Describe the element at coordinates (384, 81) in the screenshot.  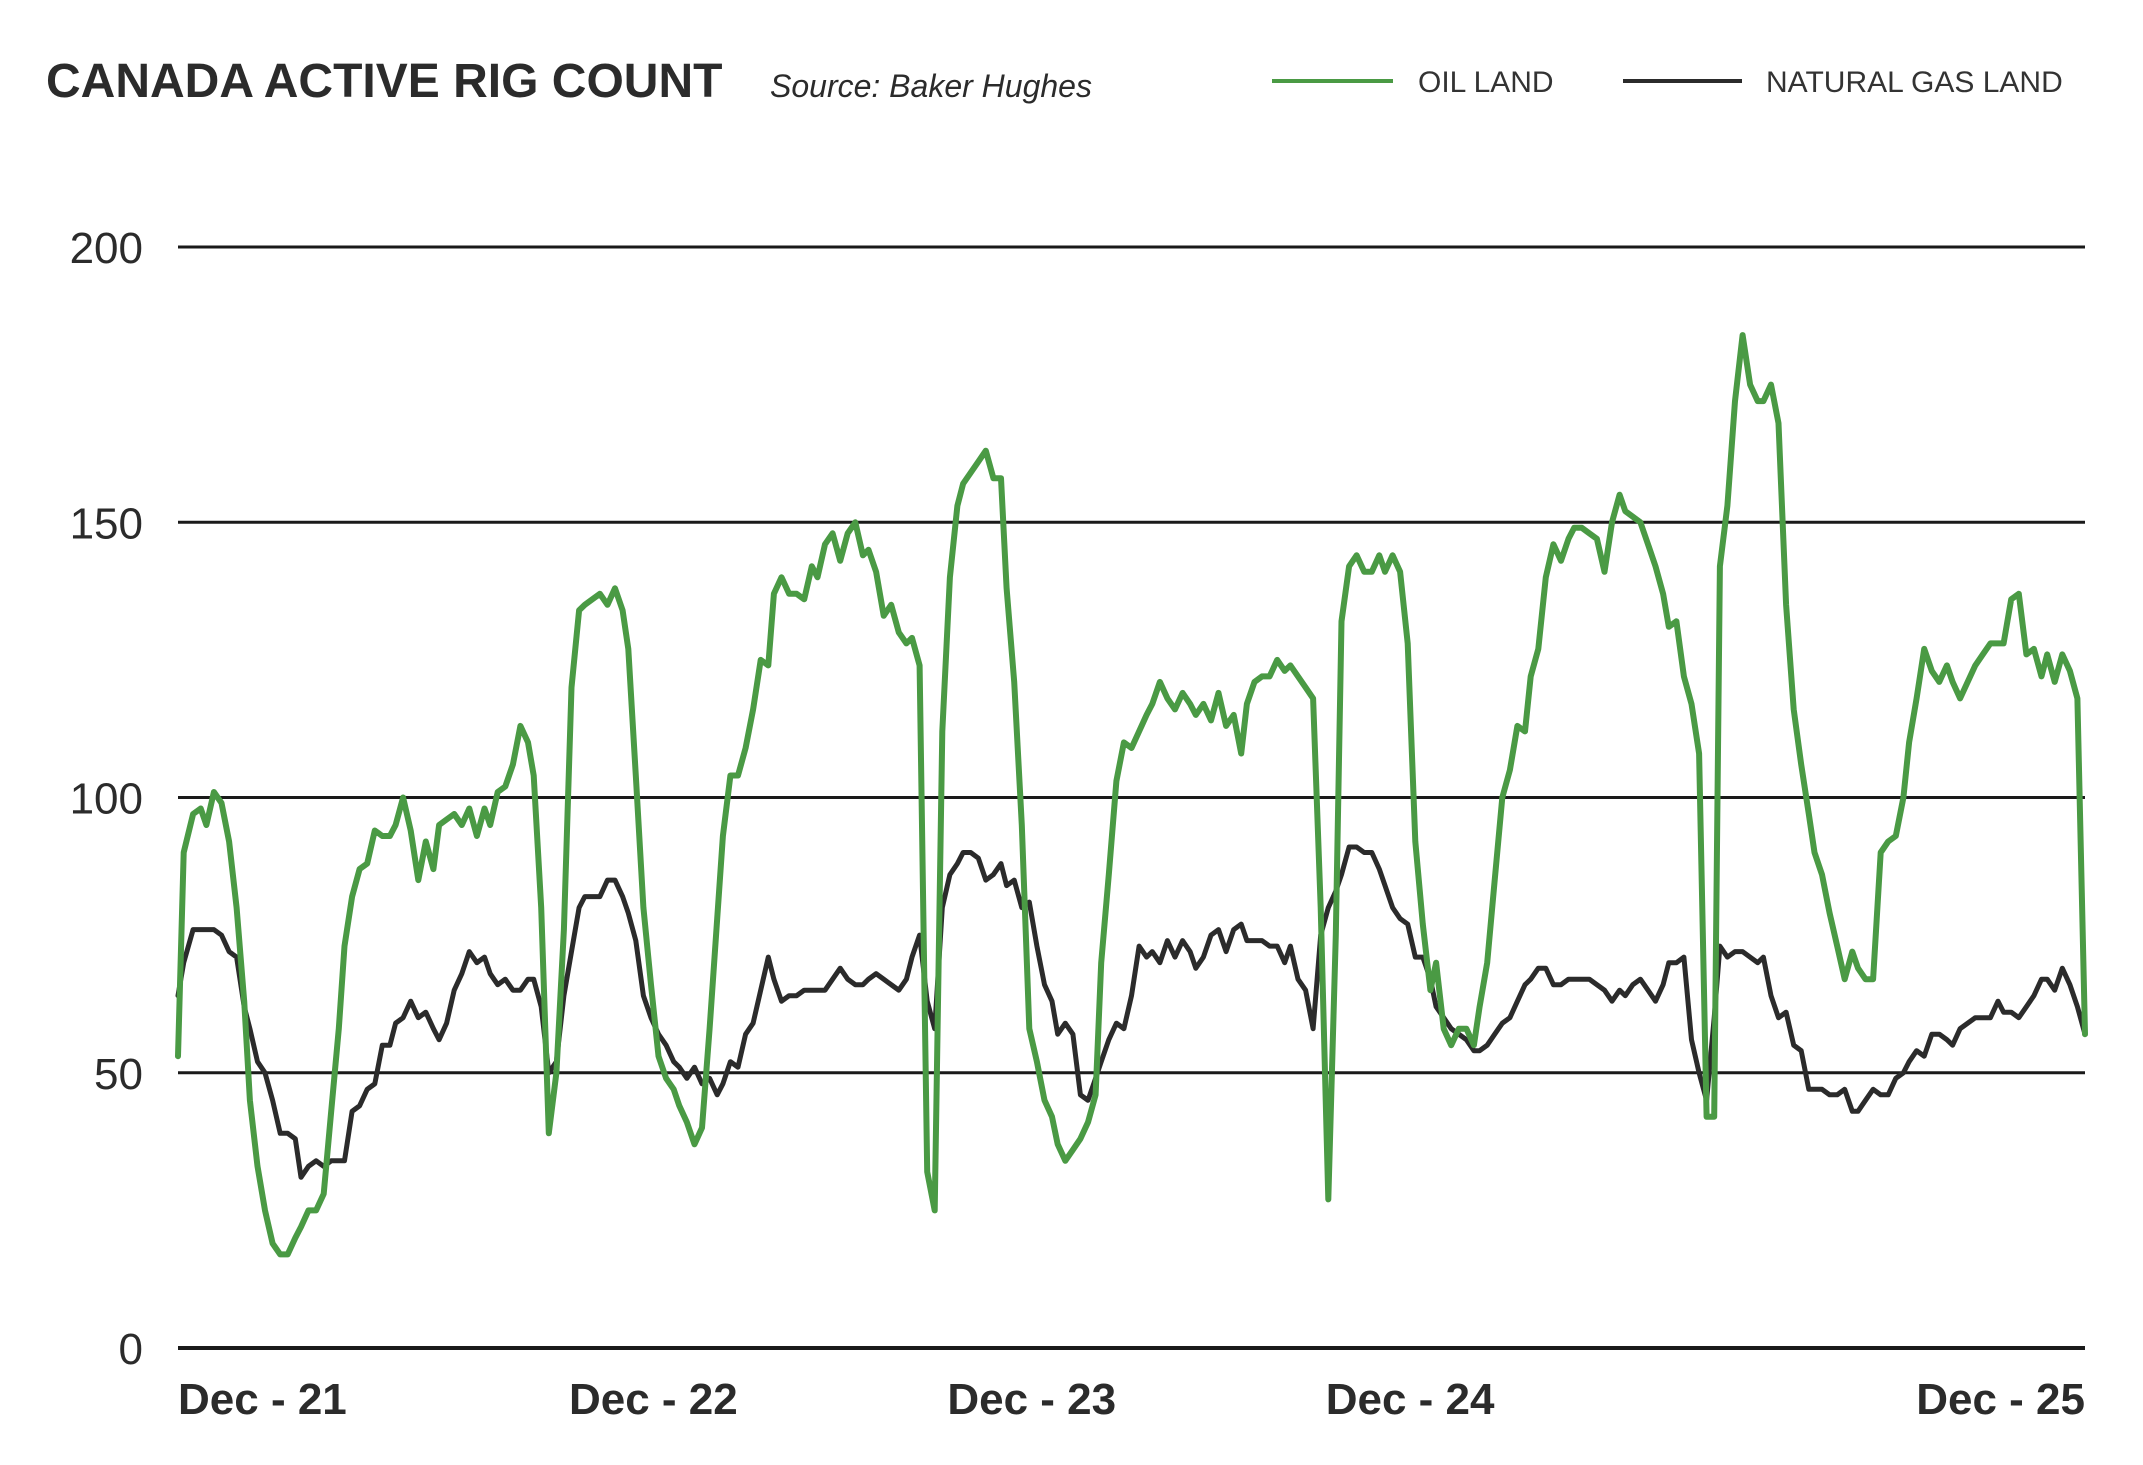
I see `chart-title: CANADA ACTIVE RIG COUNT` at that location.